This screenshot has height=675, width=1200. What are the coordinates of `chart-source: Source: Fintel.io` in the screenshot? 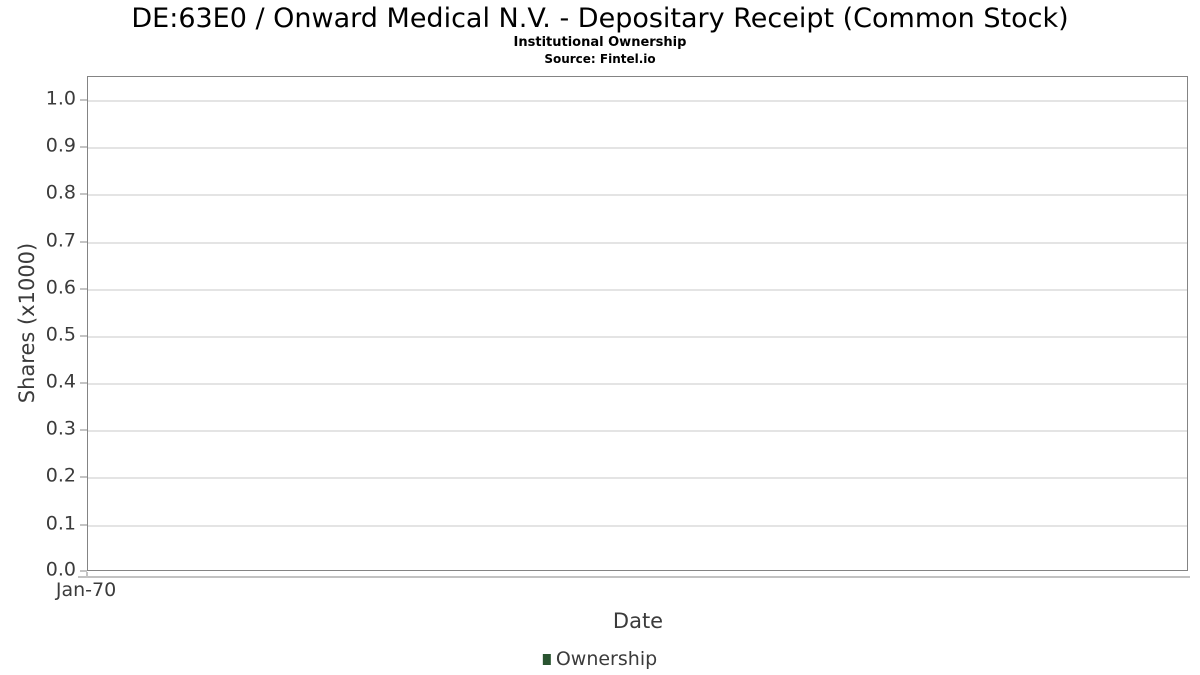 It's located at (600, 59).